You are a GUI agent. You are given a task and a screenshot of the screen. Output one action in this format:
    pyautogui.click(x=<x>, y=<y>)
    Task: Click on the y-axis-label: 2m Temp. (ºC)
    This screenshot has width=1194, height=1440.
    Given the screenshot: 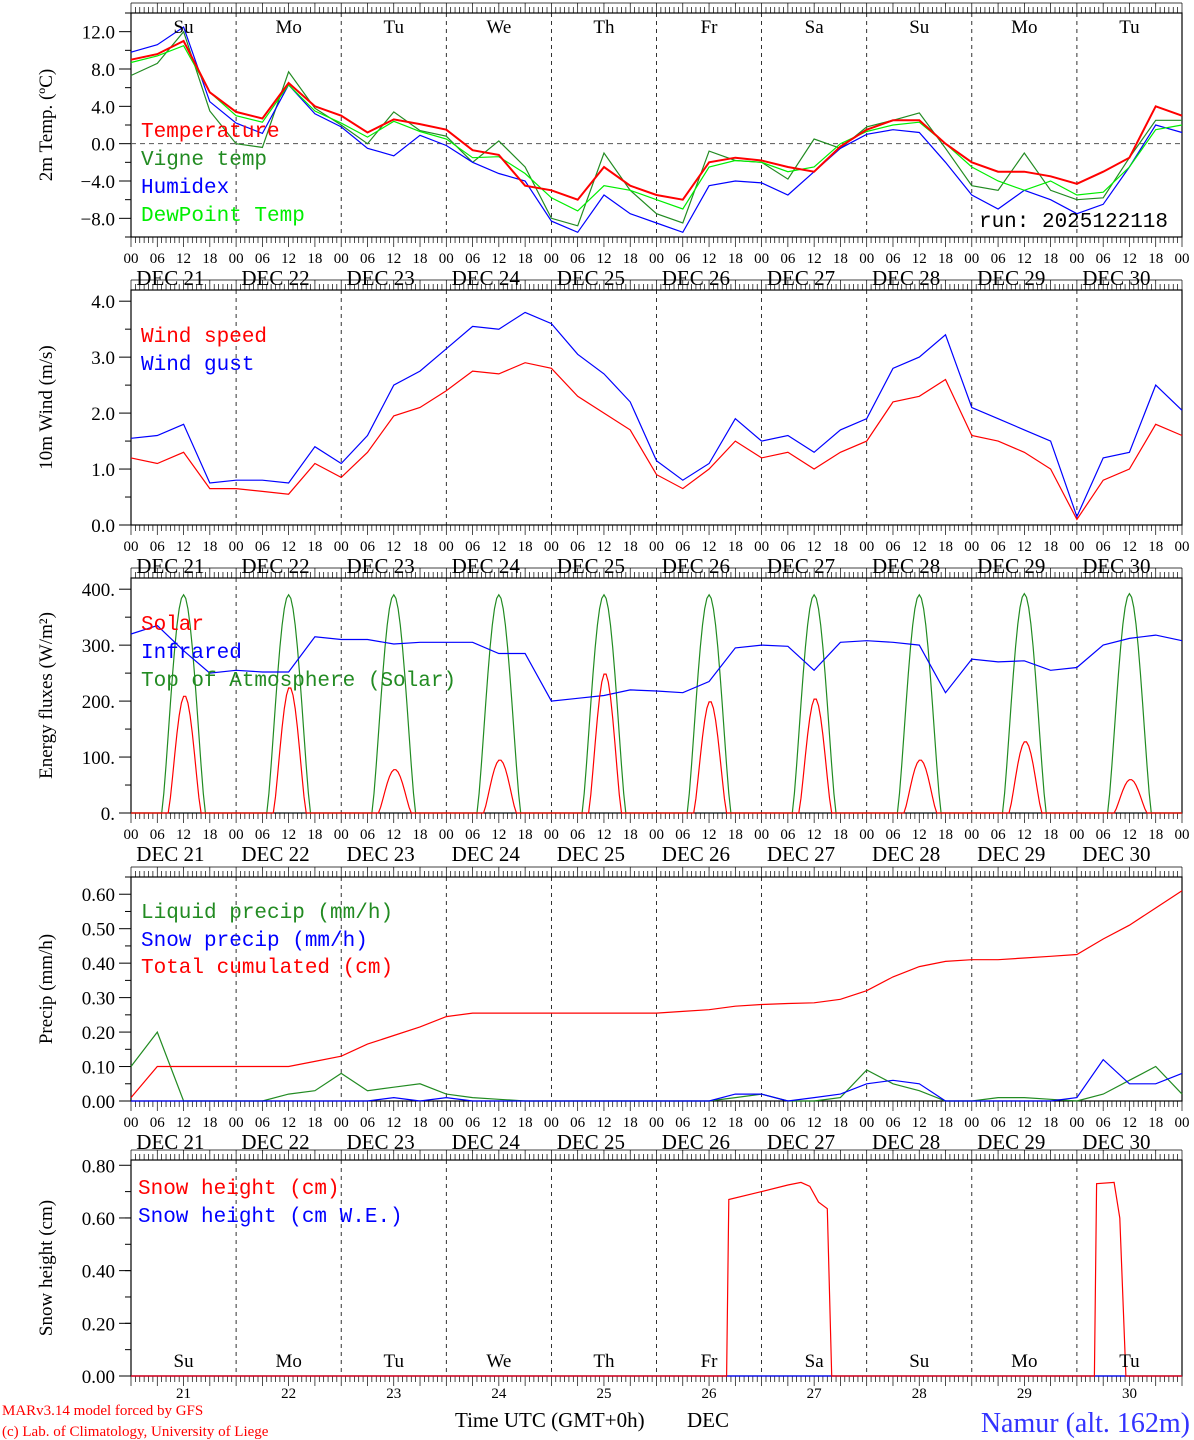 What is the action you would take?
    pyautogui.click(x=46, y=125)
    